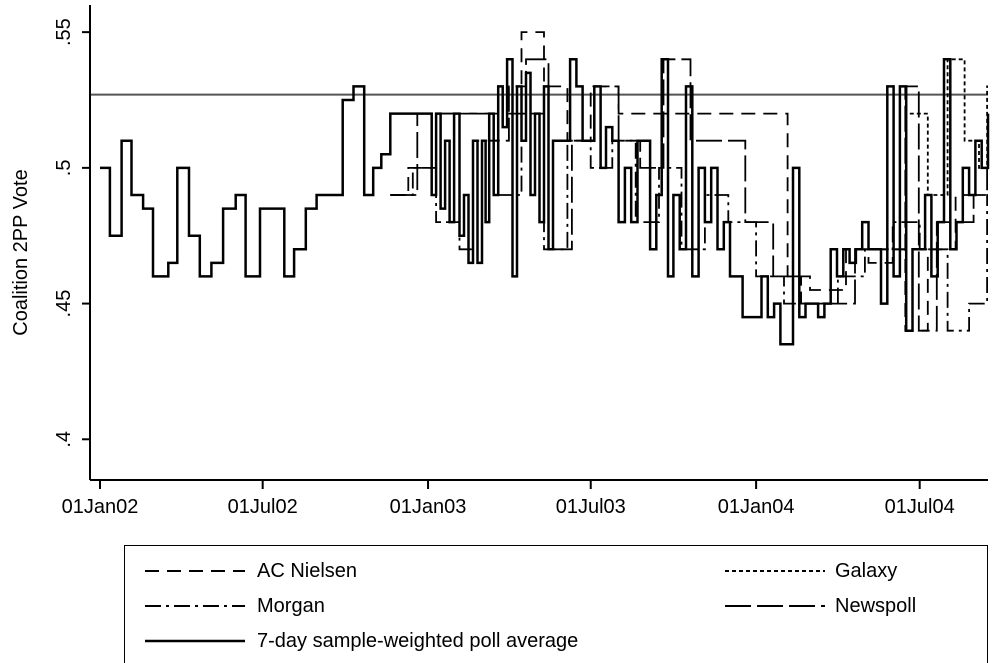 This screenshot has height=663, width=993. Describe the element at coordinates (428, 507) in the screenshot. I see `x-tick-label: 01Jan03` at that location.